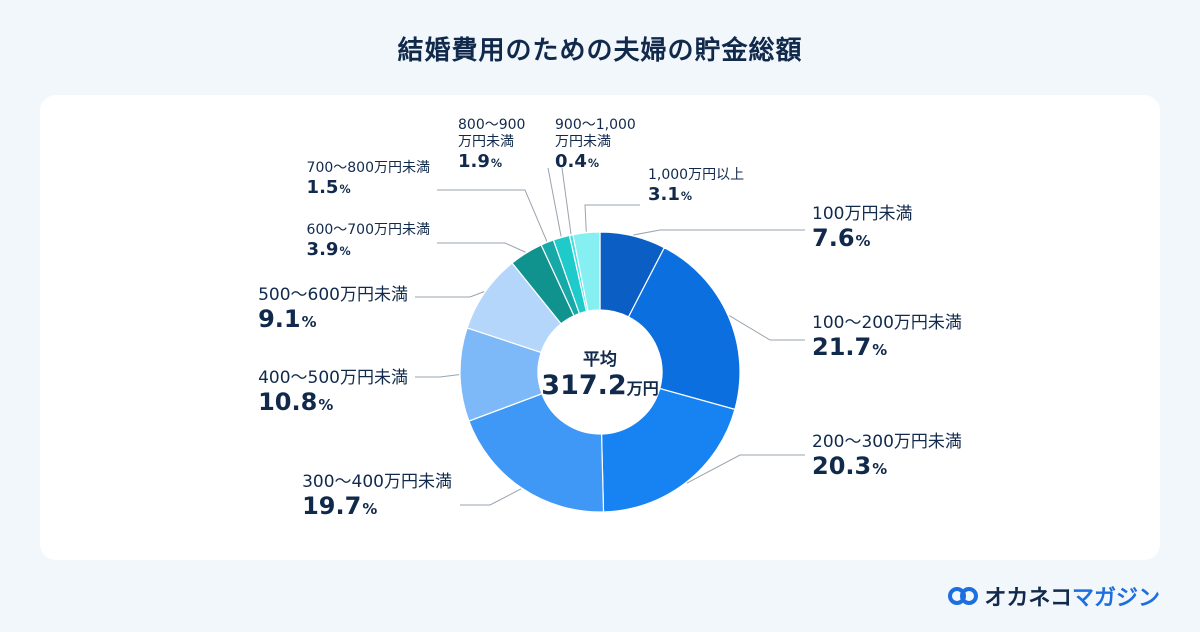 This screenshot has width=1200, height=632. Describe the element at coordinates (322, 187) in the screenshot. I see `value-label: 1.5` at that location.